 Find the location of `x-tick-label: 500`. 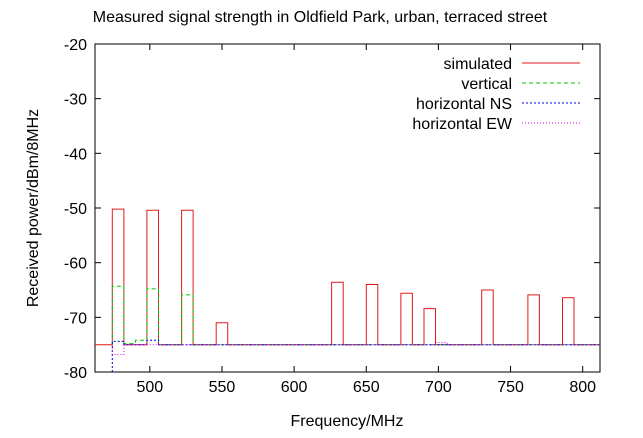

x-tick-label: 500 is located at coordinates (149, 387).